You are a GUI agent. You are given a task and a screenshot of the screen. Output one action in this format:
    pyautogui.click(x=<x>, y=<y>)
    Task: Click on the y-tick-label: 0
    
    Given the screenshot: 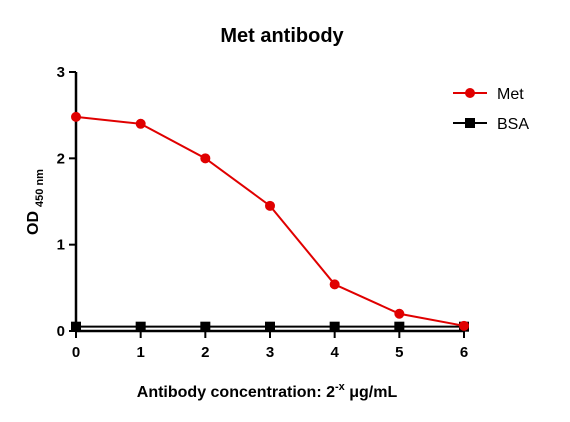 What is the action you would take?
    pyautogui.click(x=61, y=331)
    